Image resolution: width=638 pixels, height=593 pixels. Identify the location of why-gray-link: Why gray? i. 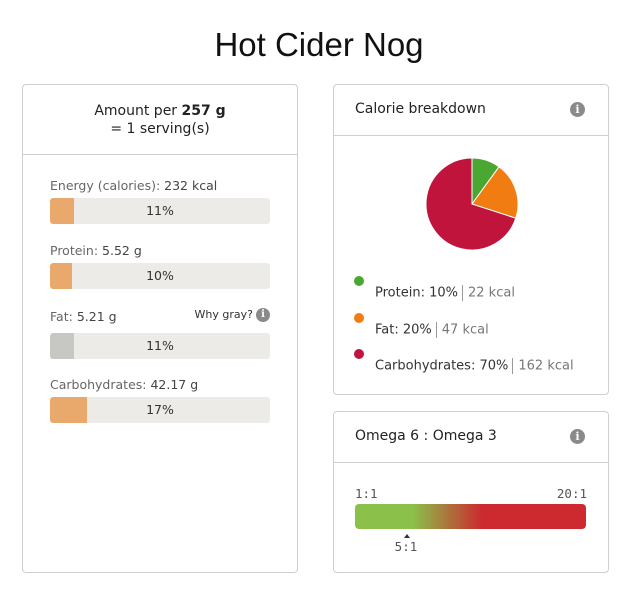
(232, 315).